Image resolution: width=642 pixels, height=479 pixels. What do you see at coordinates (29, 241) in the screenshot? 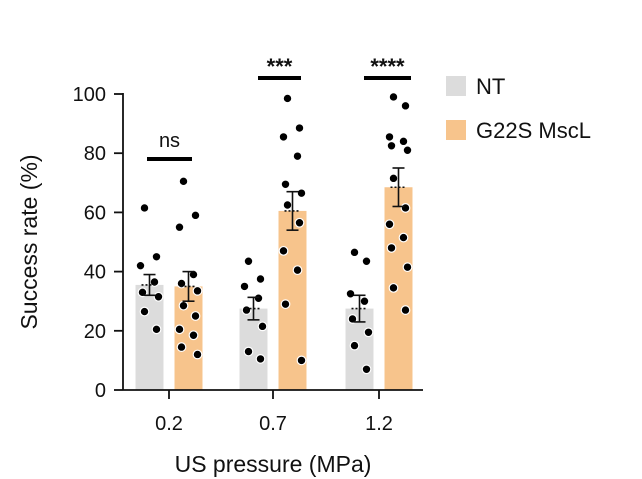
I see `y-axis-label: Success rate (%)` at bounding box center [29, 241].